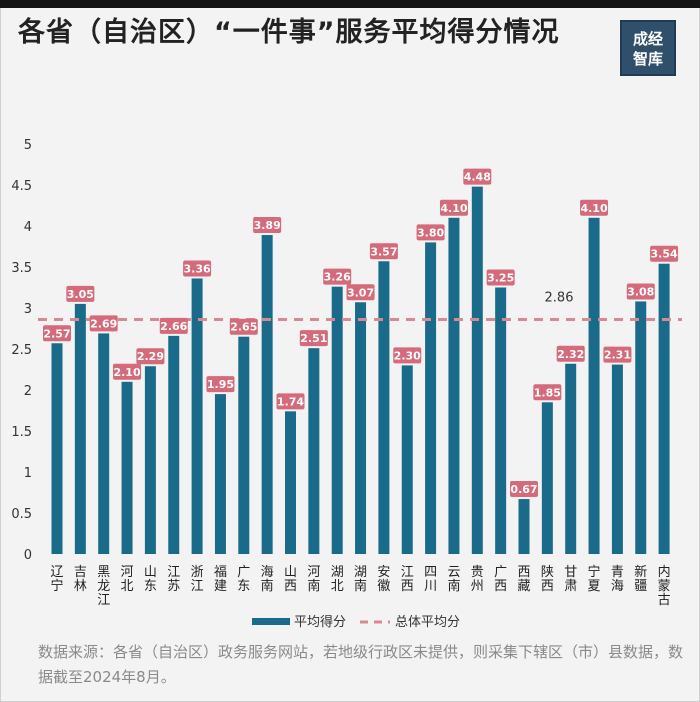 This screenshot has width=700, height=702. I want to click on value-label-0: 2.57, so click(56, 333).